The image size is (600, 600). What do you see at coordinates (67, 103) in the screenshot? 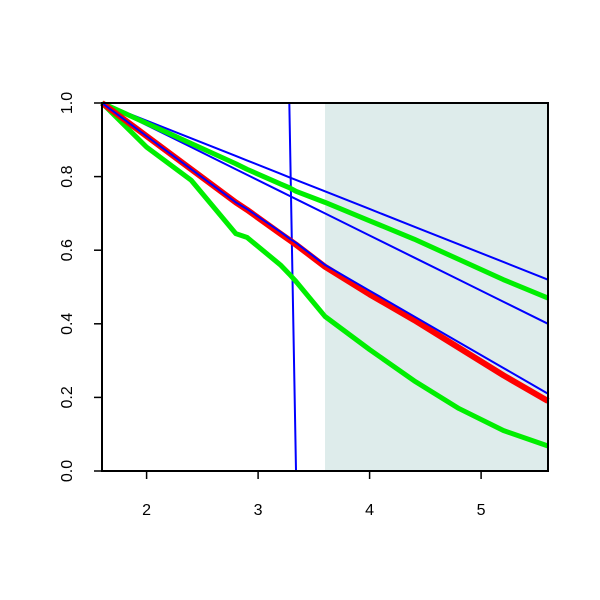
I see `y-tick-label: 1.0` at bounding box center [67, 103].